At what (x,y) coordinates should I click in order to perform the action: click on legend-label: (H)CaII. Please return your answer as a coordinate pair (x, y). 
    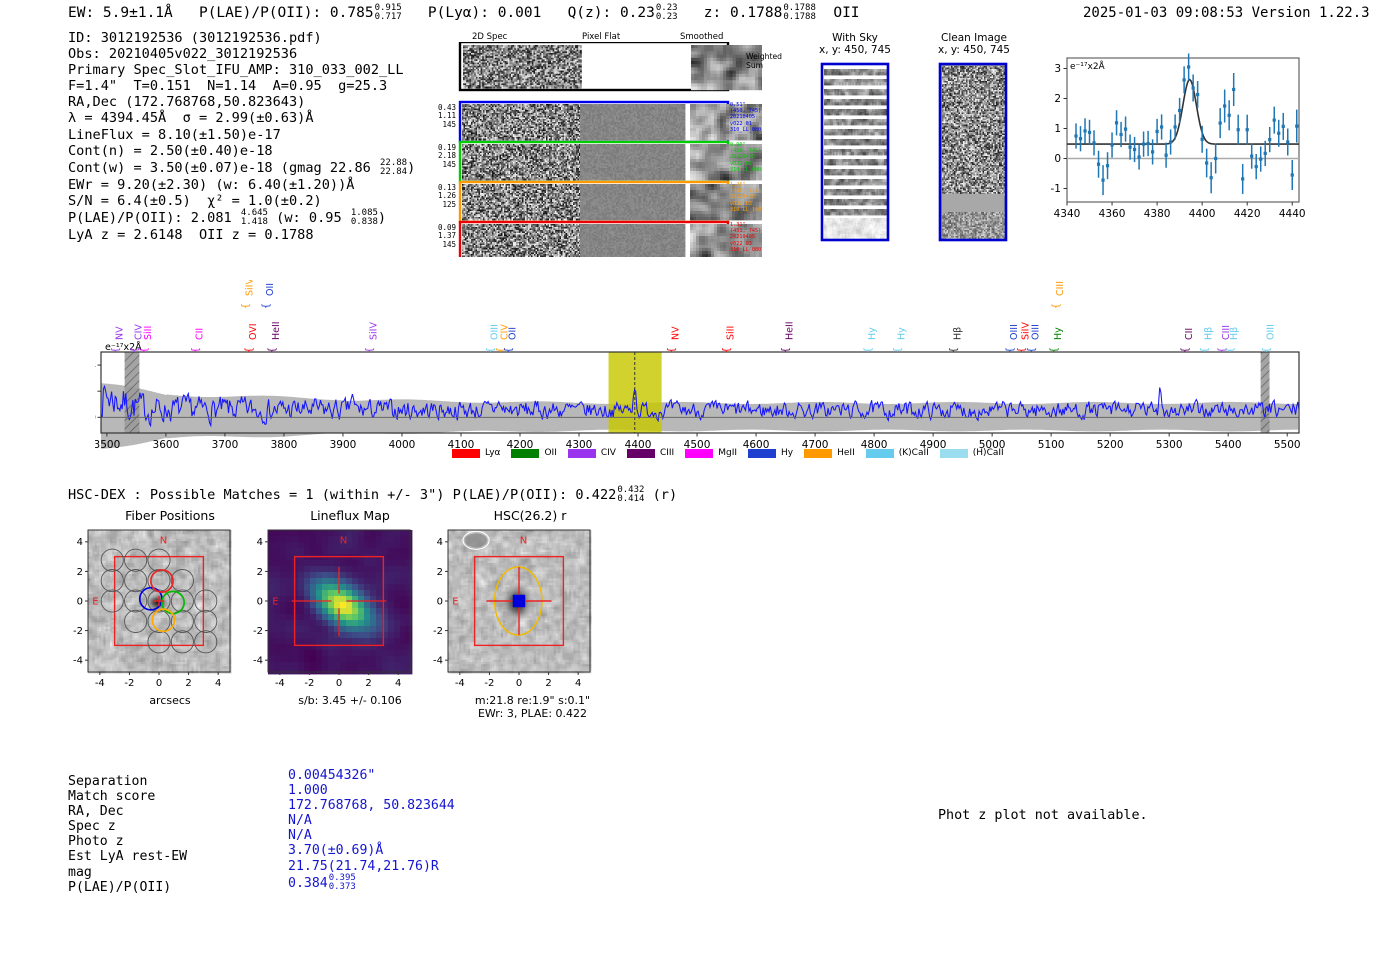
    Looking at the image, I should click on (988, 453).